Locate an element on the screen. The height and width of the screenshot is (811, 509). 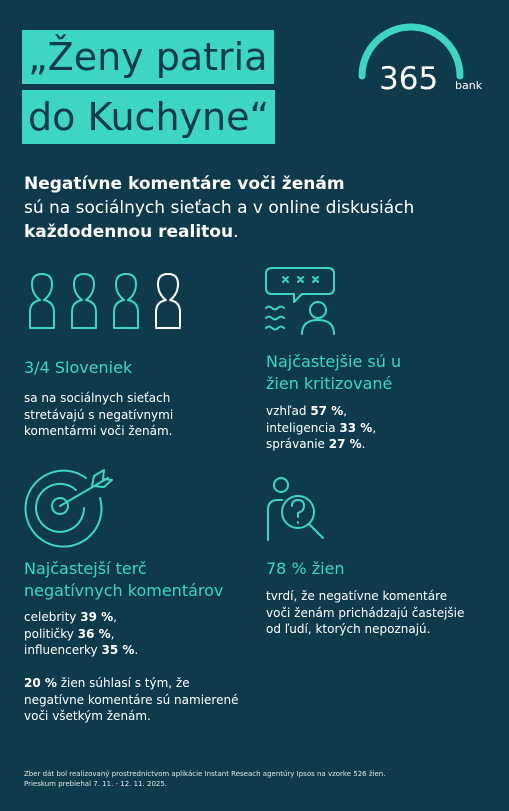
list-item: vzhľad 57 %, is located at coordinates (366, 411).